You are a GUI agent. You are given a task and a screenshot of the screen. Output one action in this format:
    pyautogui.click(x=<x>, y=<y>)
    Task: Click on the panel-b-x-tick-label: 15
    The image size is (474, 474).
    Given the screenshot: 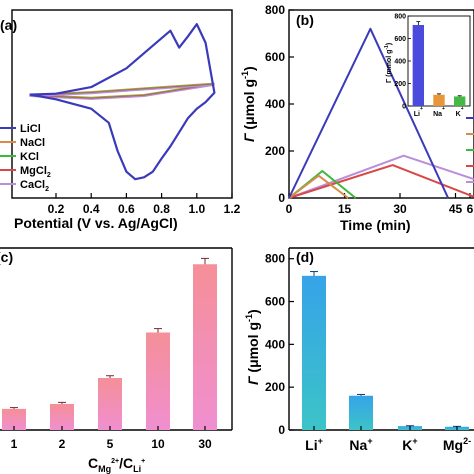 What is the action you would take?
    pyautogui.click(x=345, y=209)
    